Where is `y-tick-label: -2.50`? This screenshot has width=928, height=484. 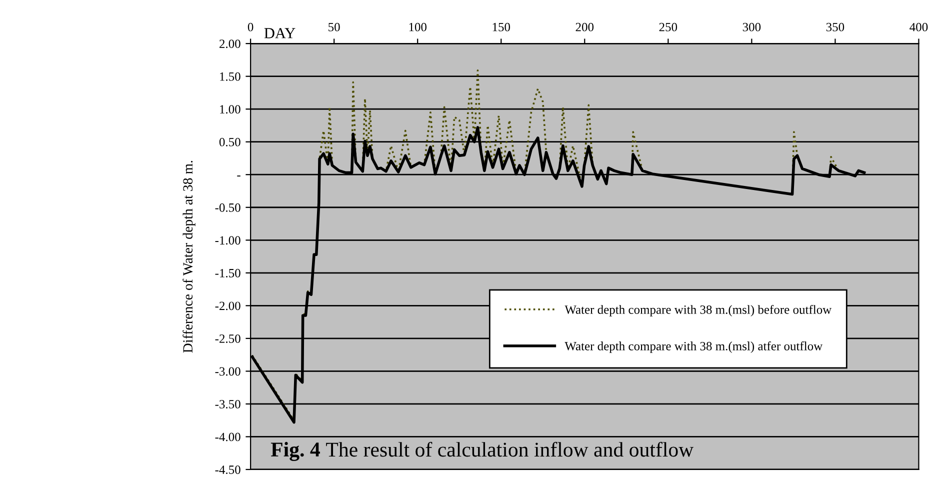 y-tick-label: -2.50 is located at coordinates (227, 338).